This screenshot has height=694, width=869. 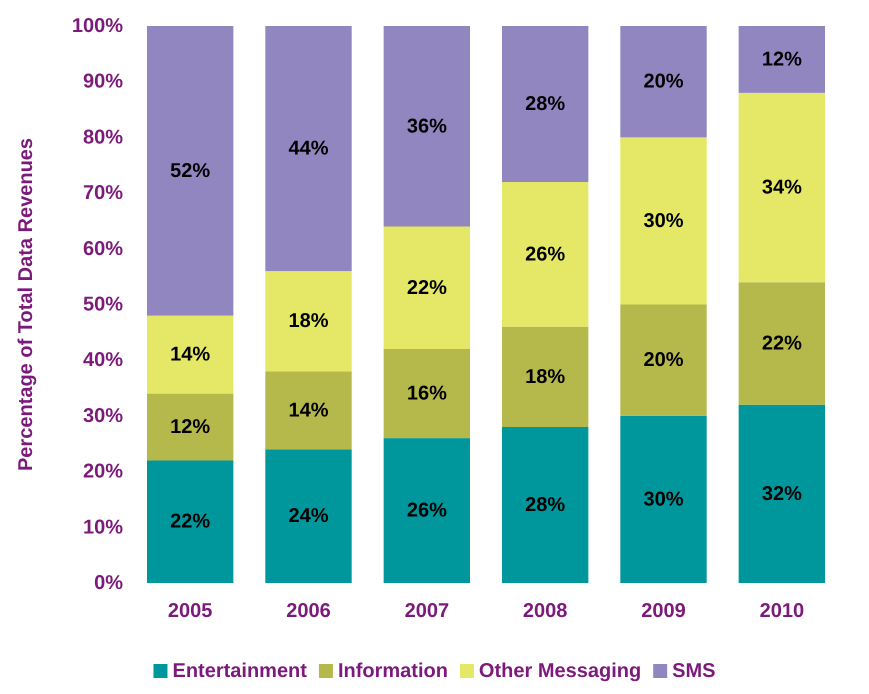 I want to click on y-tick-label: 0%, so click(x=109, y=583).